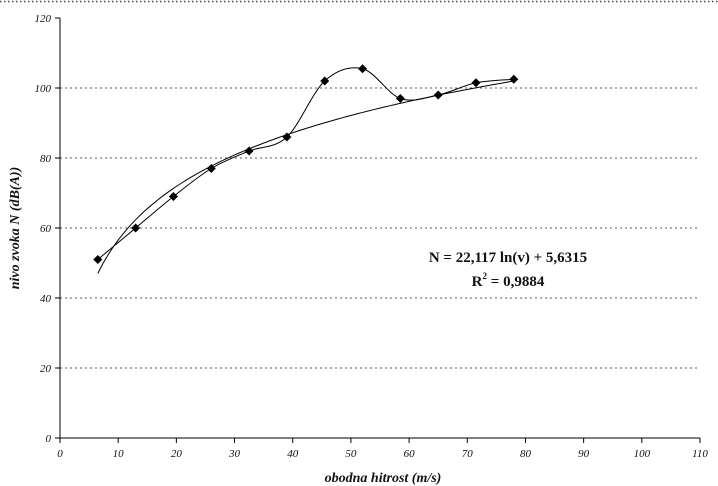  I want to click on y-tick-label: 60, so click(46, 229).